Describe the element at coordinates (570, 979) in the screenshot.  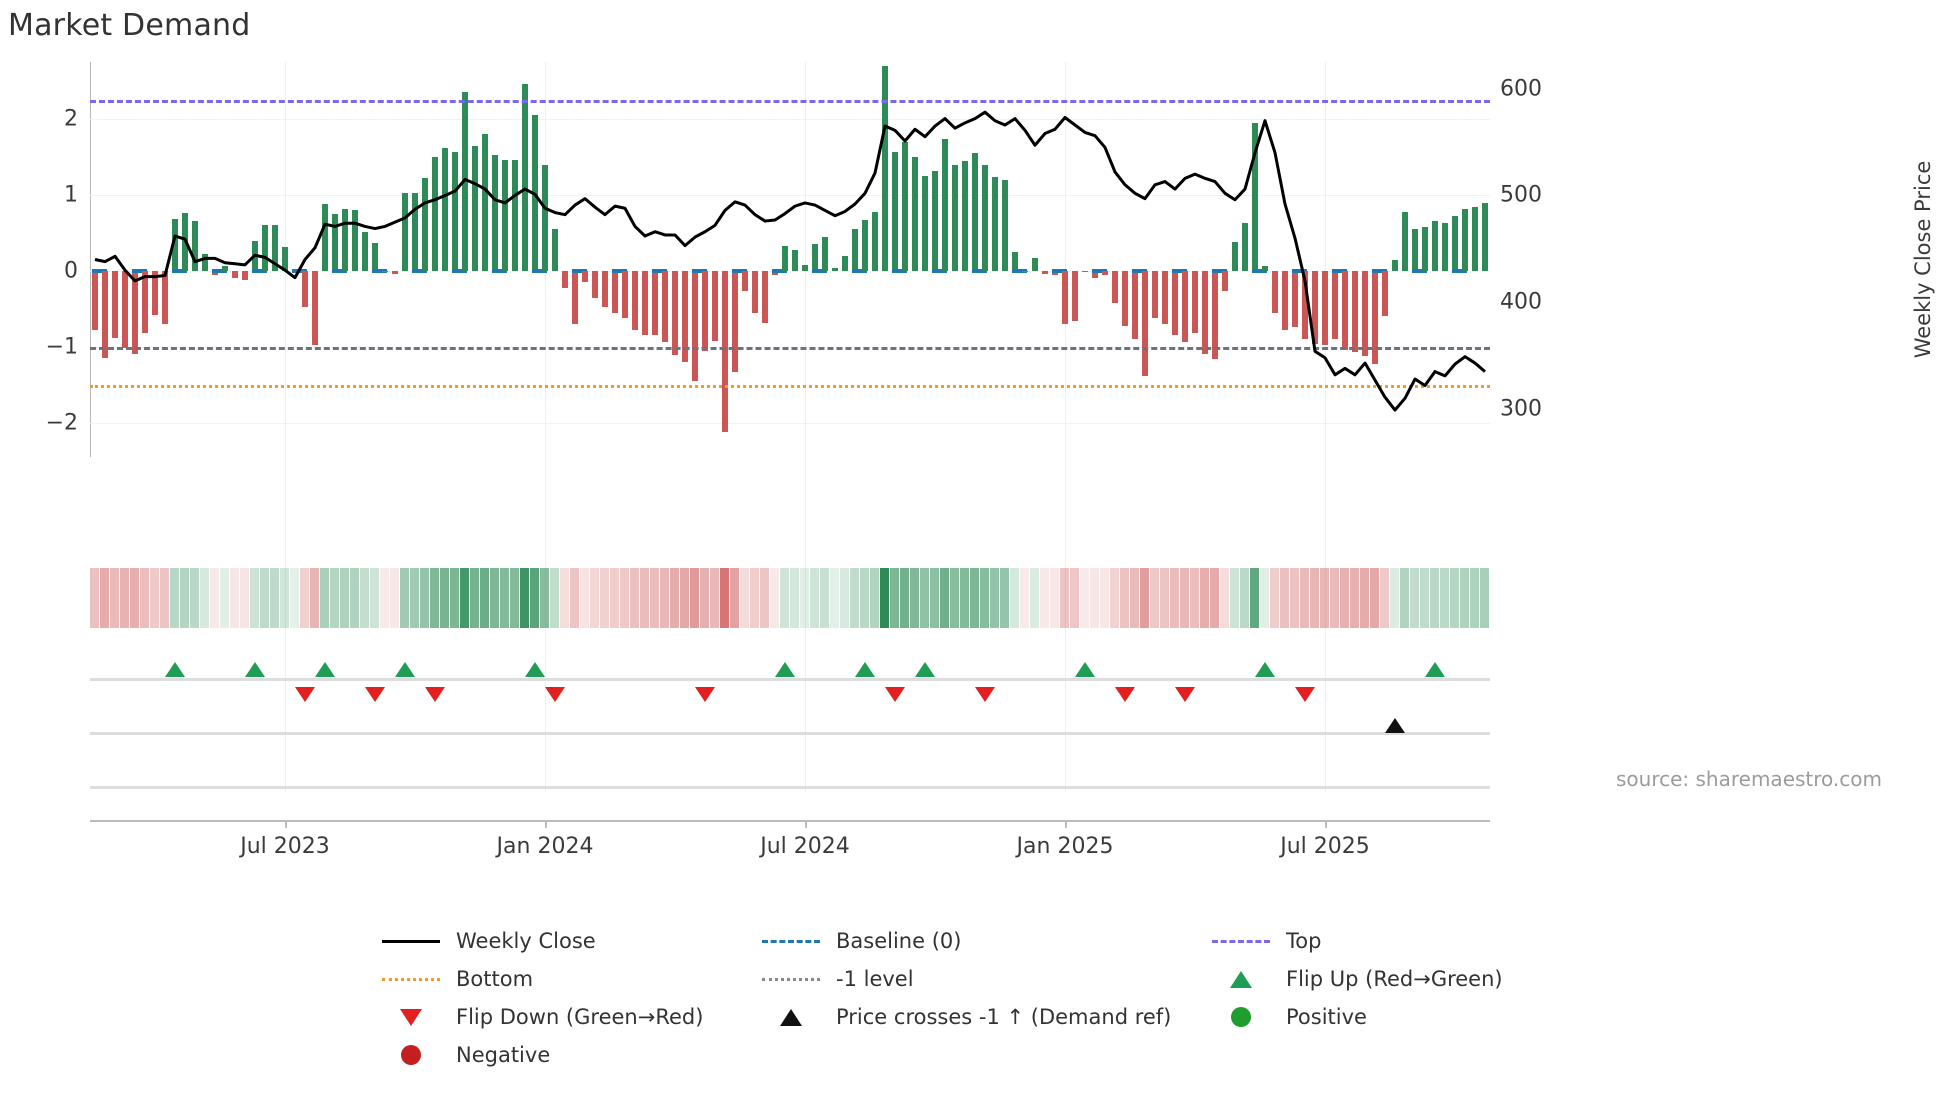
I see `legend-item: Bottom` at that location.